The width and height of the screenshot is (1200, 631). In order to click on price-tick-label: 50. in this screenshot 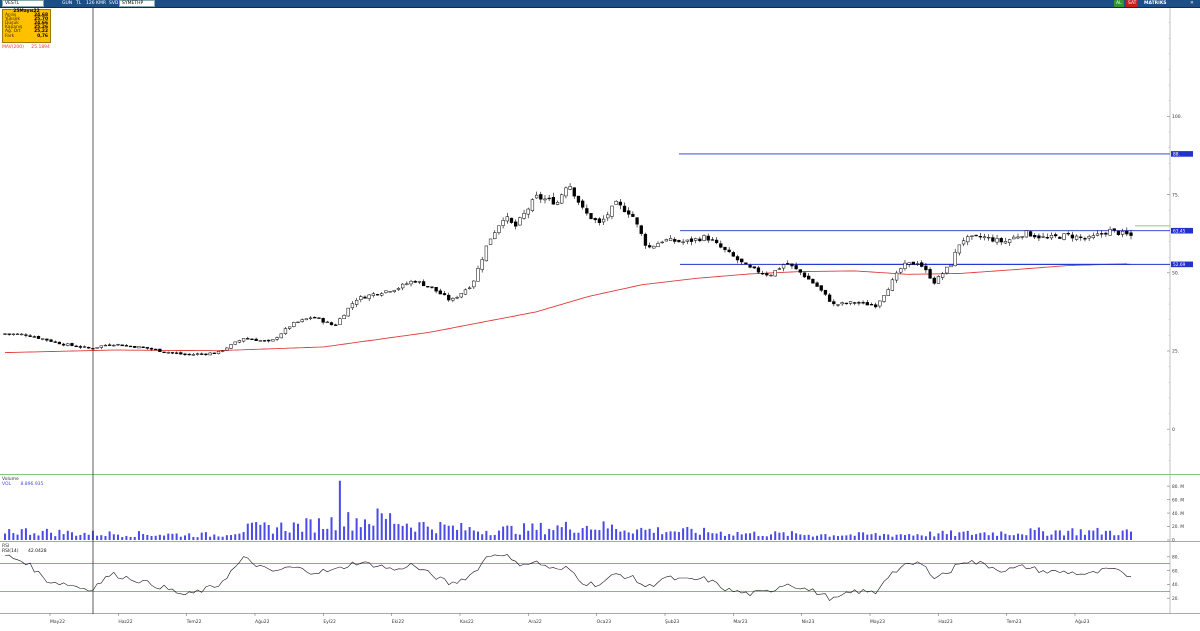, I will do `click(1175, 273)`.